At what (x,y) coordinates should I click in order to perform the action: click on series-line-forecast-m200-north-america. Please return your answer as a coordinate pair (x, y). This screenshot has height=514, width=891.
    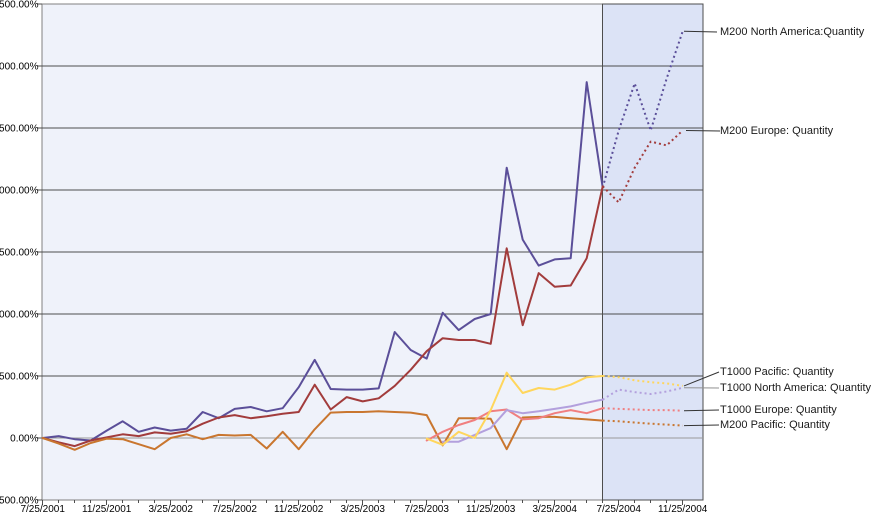
    Looking at the image, I should click on (642, 109).